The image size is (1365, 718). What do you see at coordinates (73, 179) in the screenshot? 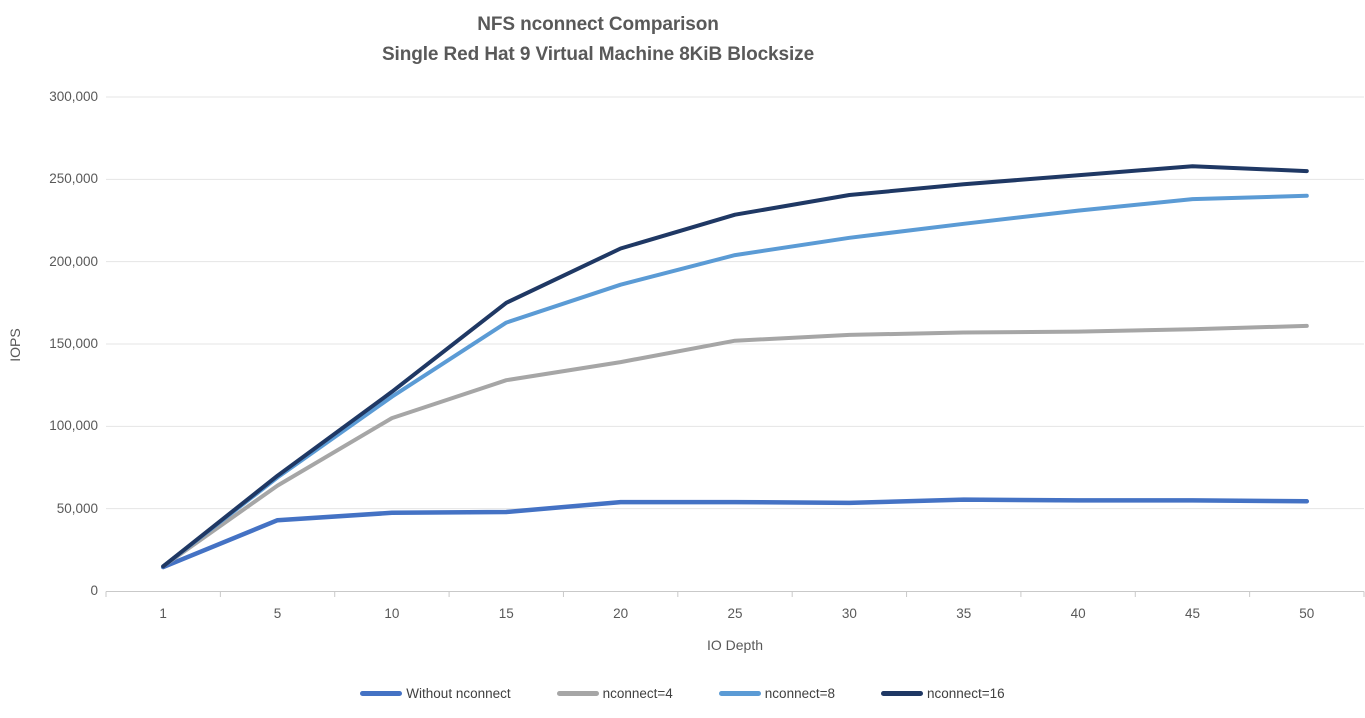
I see `y-axis-tick-label: 250,000` at bounding box center [73, 179].